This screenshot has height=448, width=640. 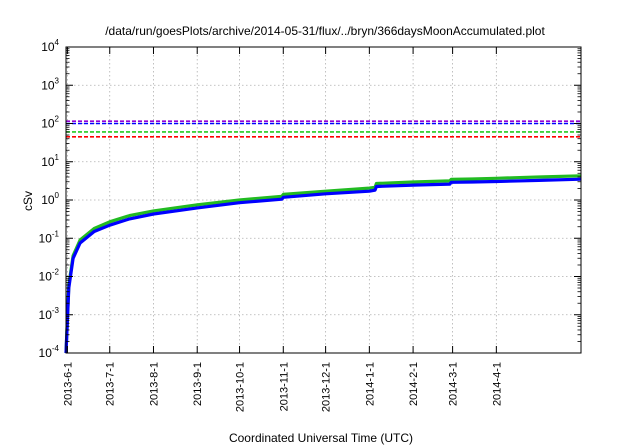 I want to click on y-tick-label: 10⁻⁴, so click(x=49, y=352).